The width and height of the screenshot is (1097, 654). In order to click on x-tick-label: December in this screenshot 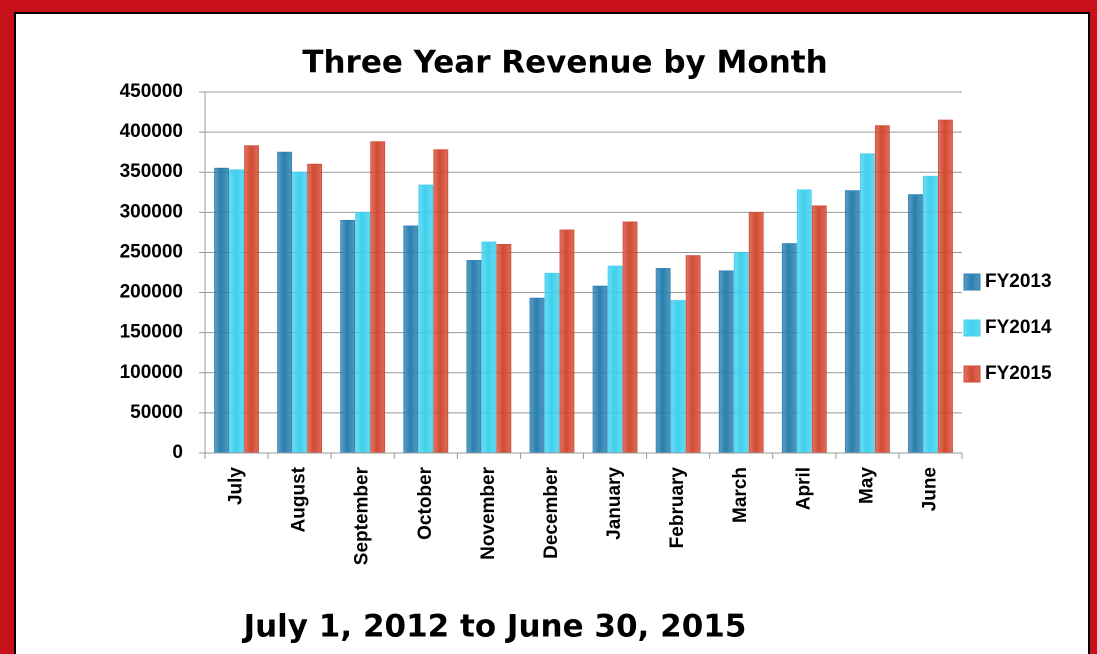, I will do `click(551, 512)`.